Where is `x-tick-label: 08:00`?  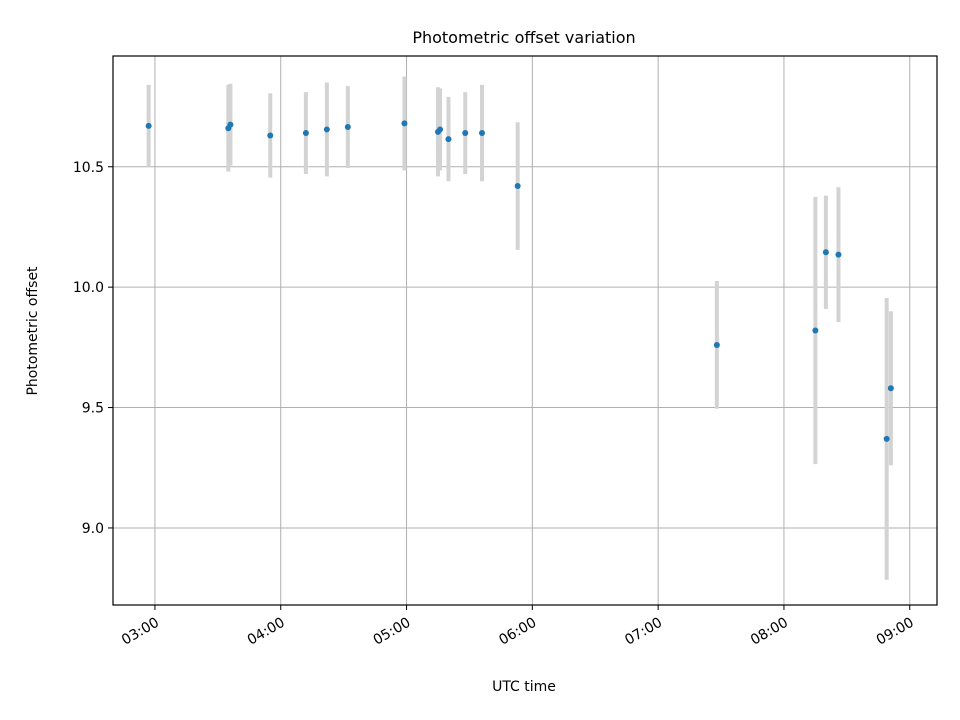 x-tick-label: 08:00 is located at coordinates (769, 632).